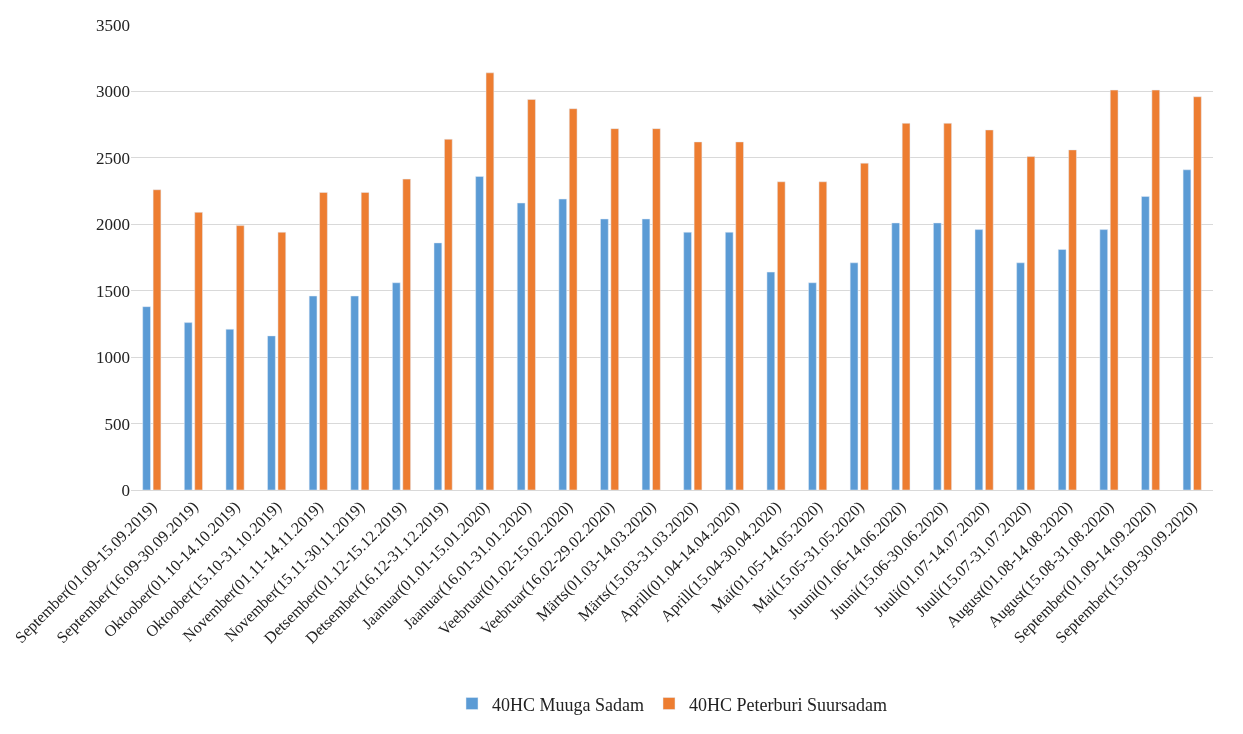  I want to click on y-tick-label: 0, so click(125, 490).